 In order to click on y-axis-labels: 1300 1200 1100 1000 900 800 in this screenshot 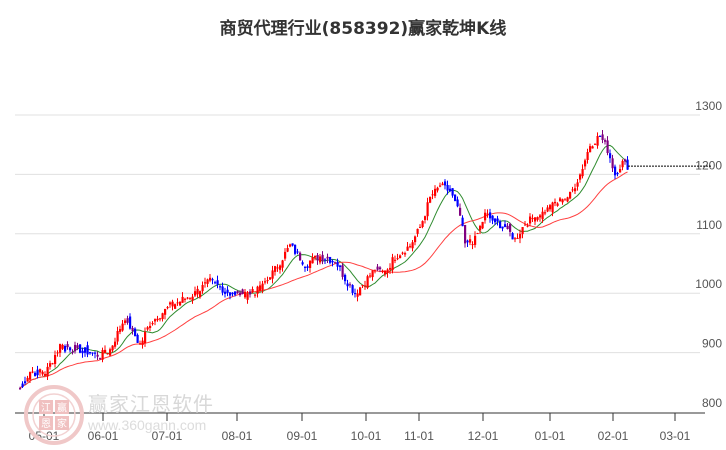, I will do `click(708, 254)`.